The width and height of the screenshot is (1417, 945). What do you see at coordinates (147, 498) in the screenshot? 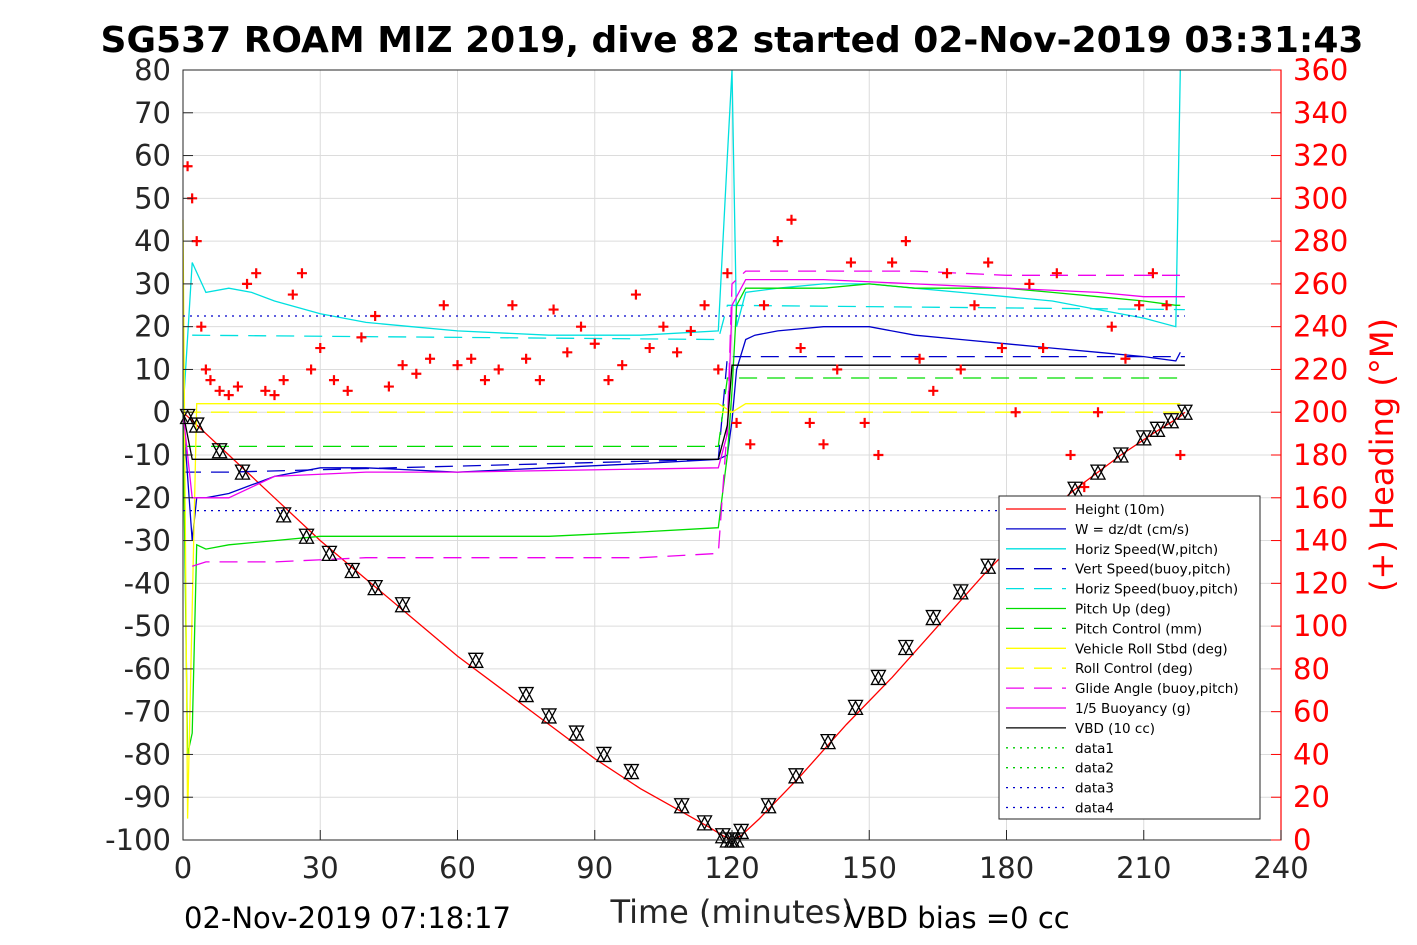
I see `y-tick-label: -20` at bounding box center [147, 498].